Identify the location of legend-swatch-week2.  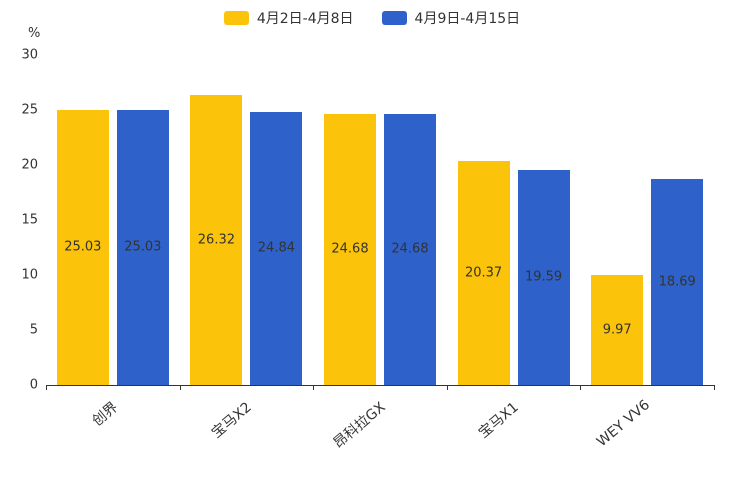
(394, 18).